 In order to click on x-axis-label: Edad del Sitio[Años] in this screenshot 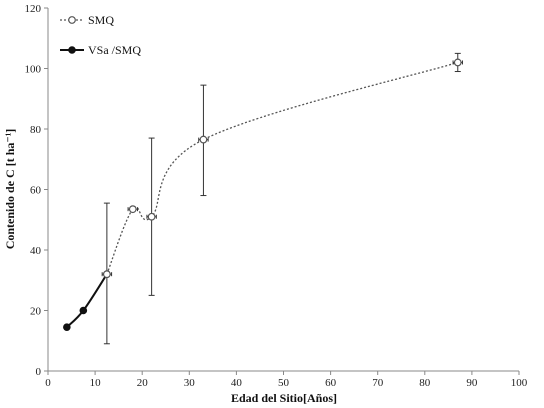, I will do `click(284, 398)`.